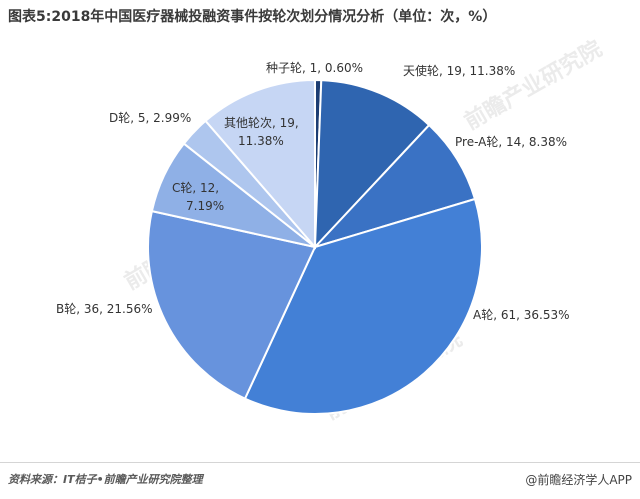 This screenshot has width=640, height=499. I want to click on source-note: 资料来源：IT桔子•前瞻产业研究院整理, so click(105, 479).